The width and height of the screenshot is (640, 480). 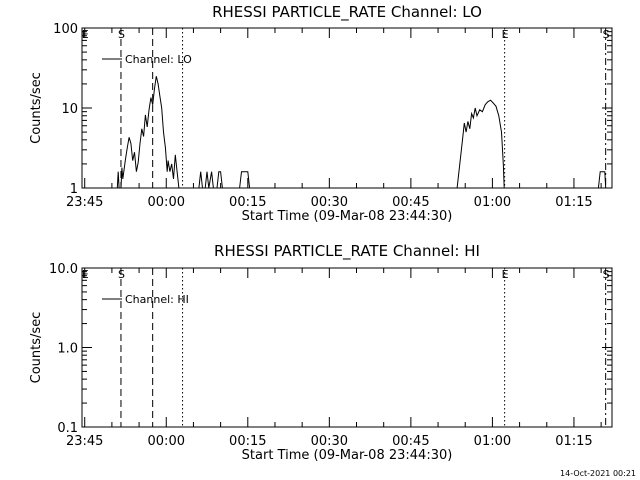 I want to click on y-tick-label: 10.0, so click(x=63, y=269).